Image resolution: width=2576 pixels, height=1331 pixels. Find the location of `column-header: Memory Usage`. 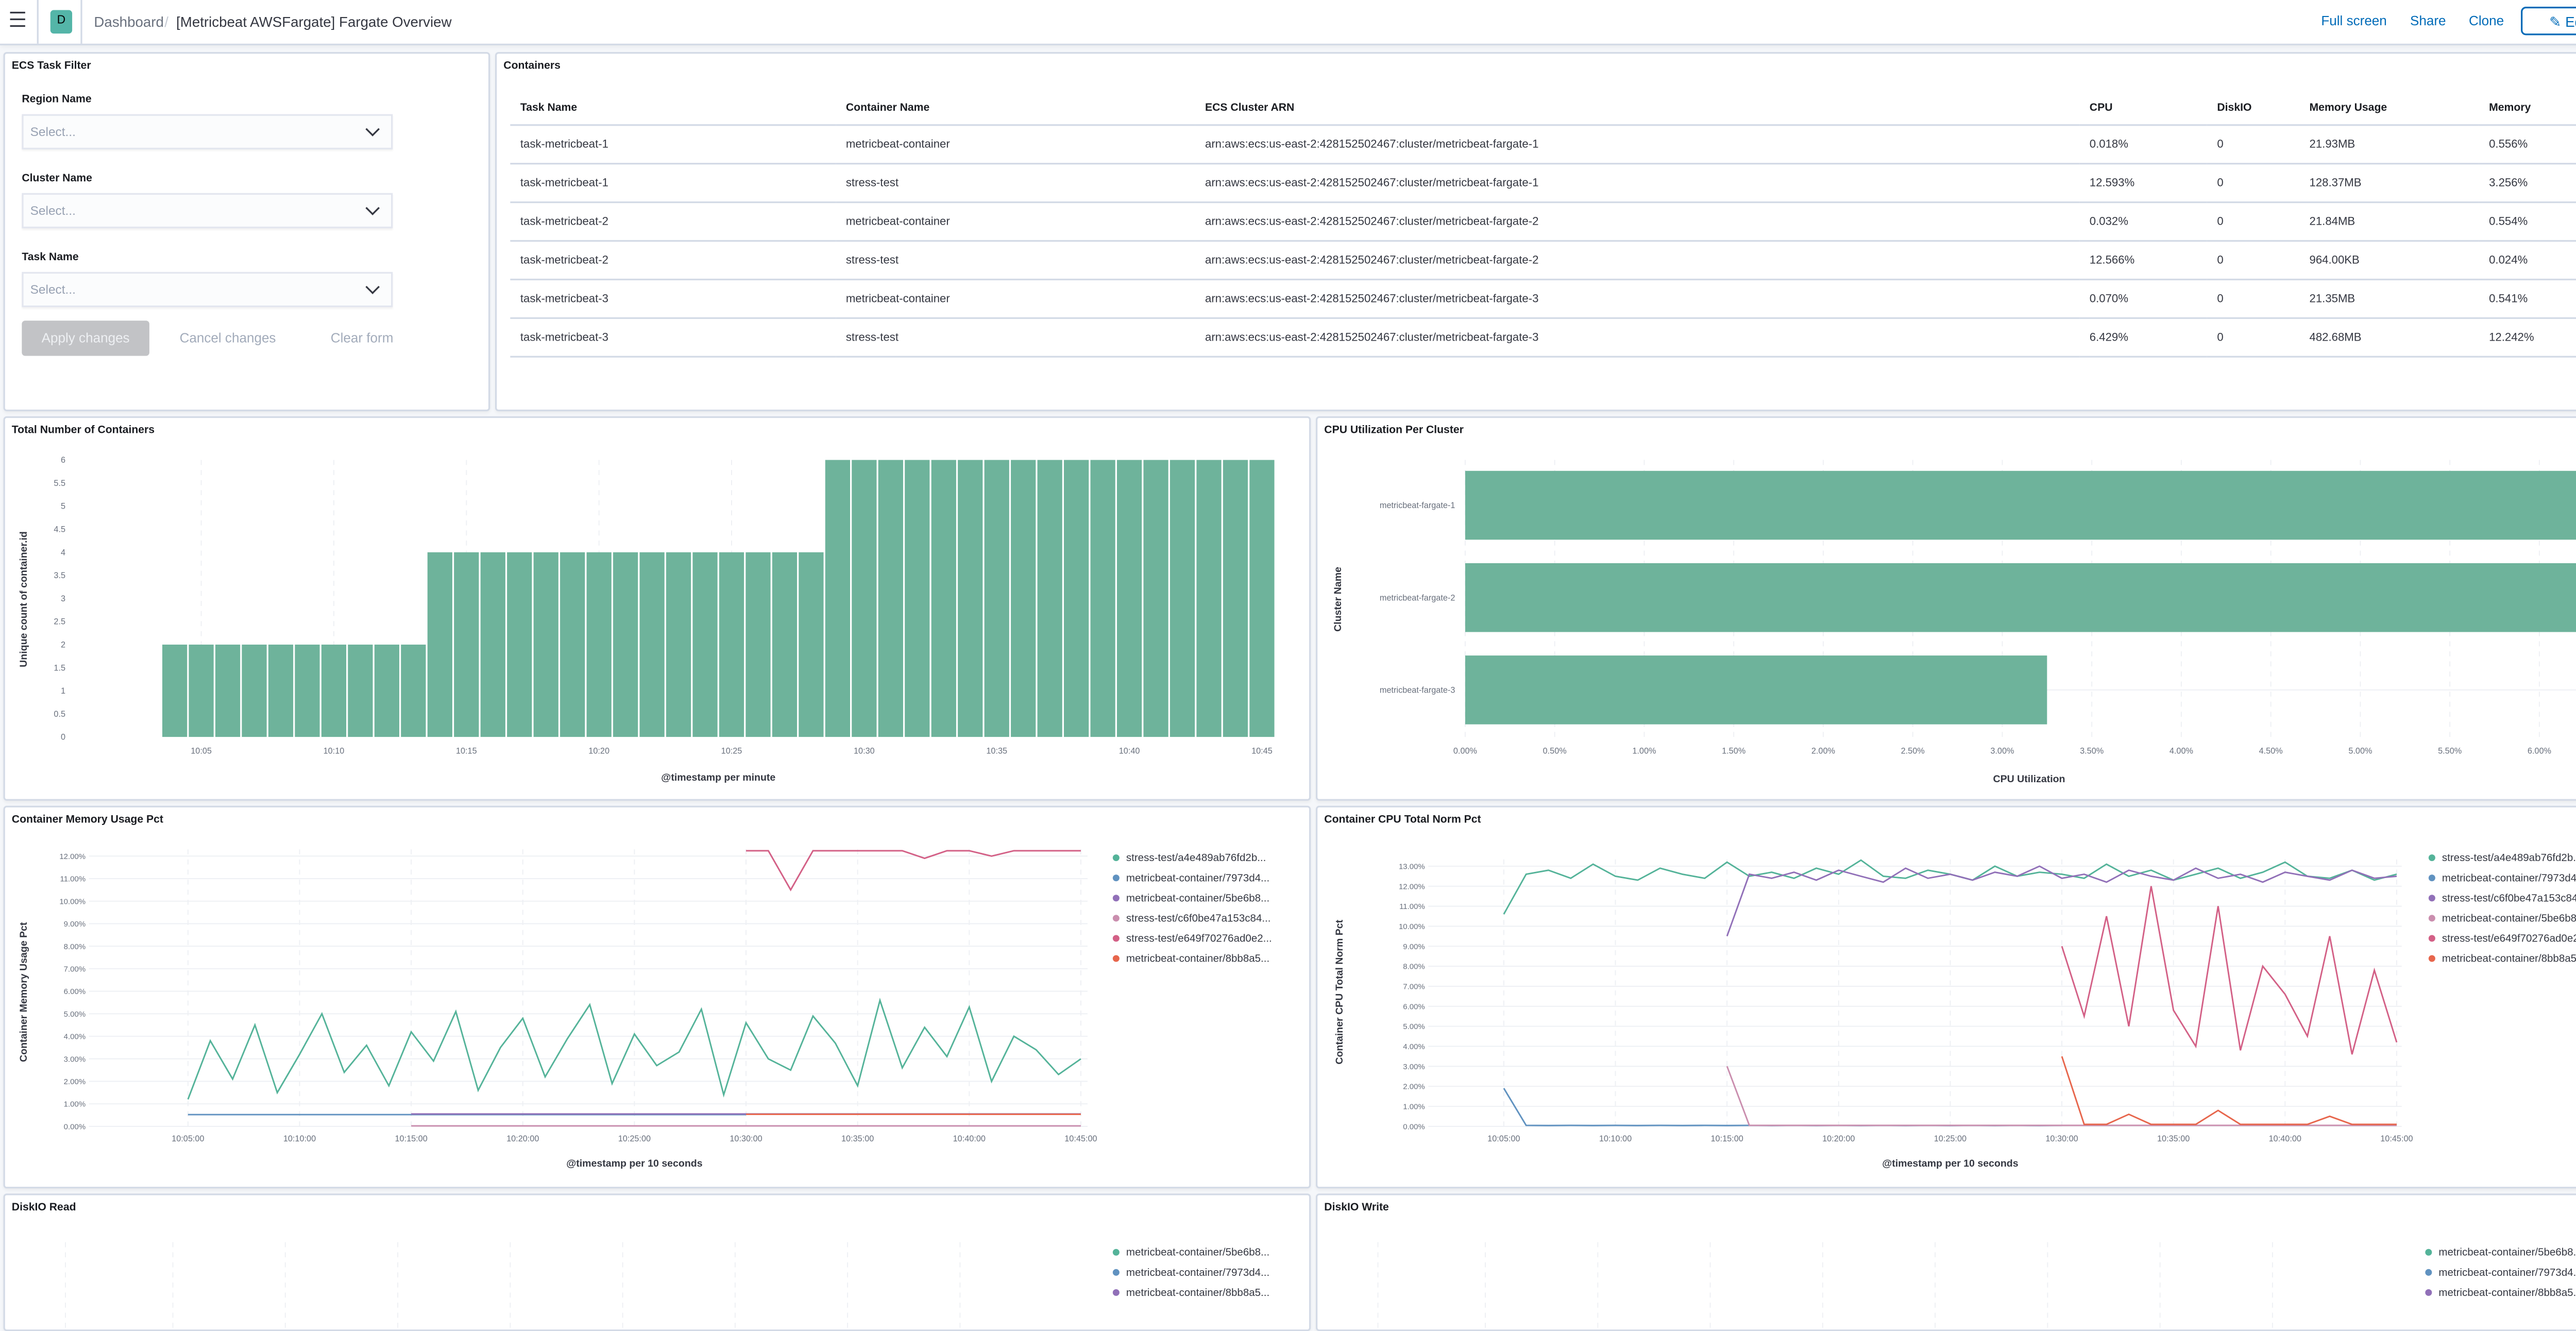

column-header: Memory Usage is located at coordinates (2389, 108).